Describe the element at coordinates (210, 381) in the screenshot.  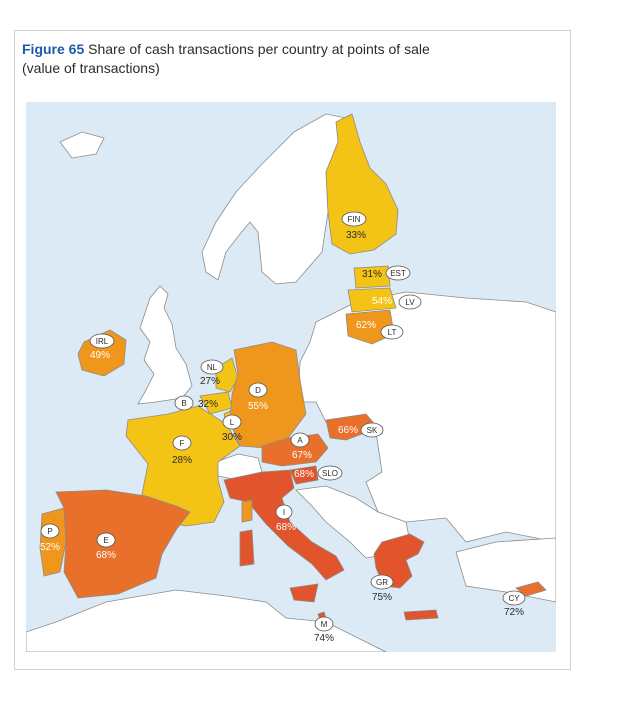
I see `country-value: 27%` at that location.